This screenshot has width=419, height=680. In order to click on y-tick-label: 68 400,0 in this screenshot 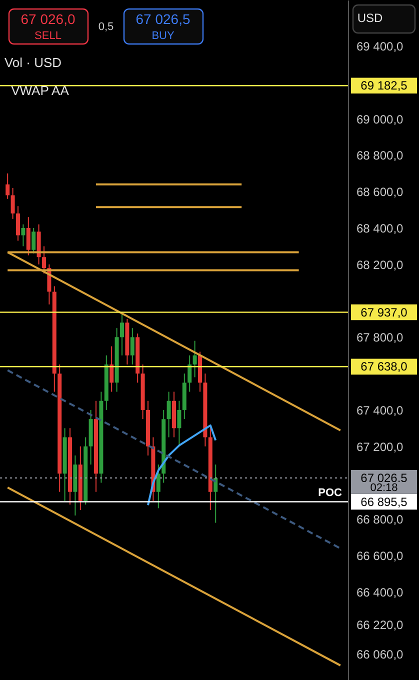, I will do `click(380, 229)`.